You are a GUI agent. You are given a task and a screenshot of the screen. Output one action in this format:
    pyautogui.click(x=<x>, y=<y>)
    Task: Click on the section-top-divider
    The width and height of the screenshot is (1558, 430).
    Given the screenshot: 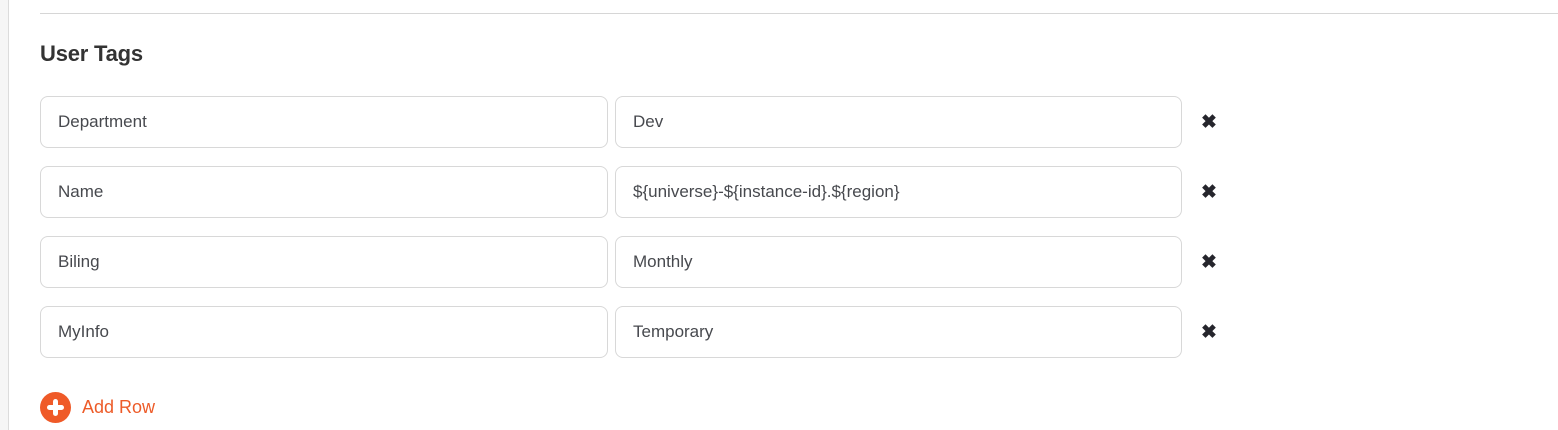 What is the action you would take?
    pyautogui.click(x=799, y=13)
    